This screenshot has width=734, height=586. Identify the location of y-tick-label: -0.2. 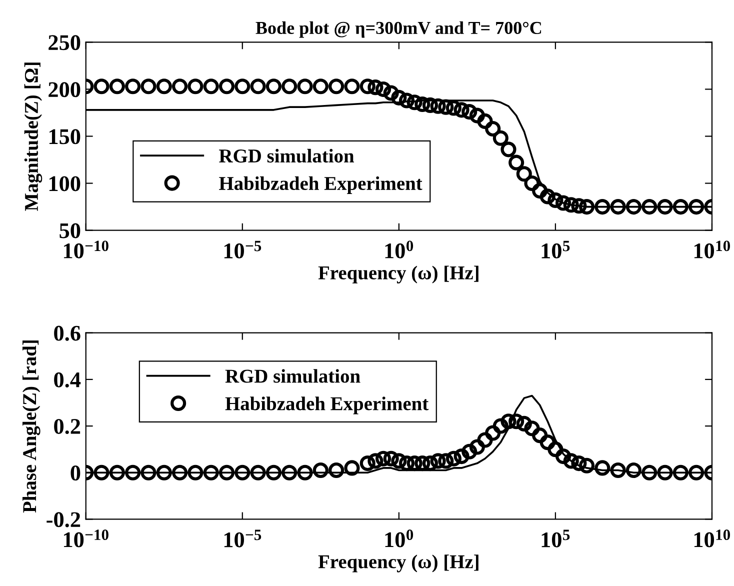
(63, 520).